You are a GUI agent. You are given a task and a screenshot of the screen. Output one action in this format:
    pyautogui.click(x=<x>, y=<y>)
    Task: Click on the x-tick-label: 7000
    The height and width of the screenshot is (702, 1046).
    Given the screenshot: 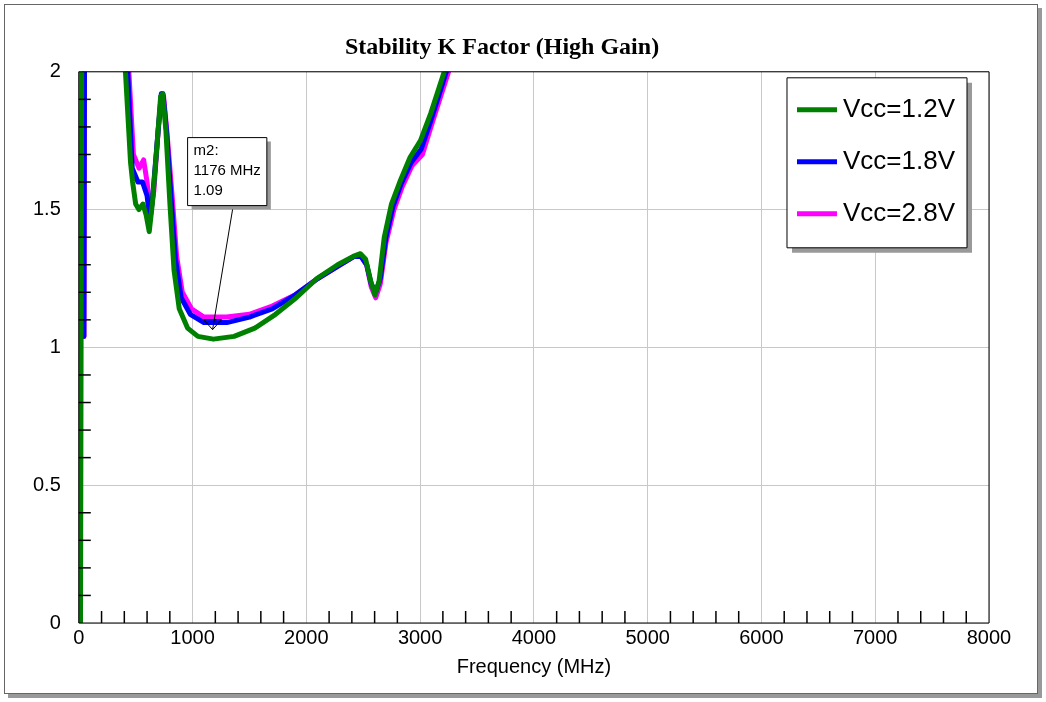 What is the action you would take?
    pyautogui.click(x=875, y=636)
    